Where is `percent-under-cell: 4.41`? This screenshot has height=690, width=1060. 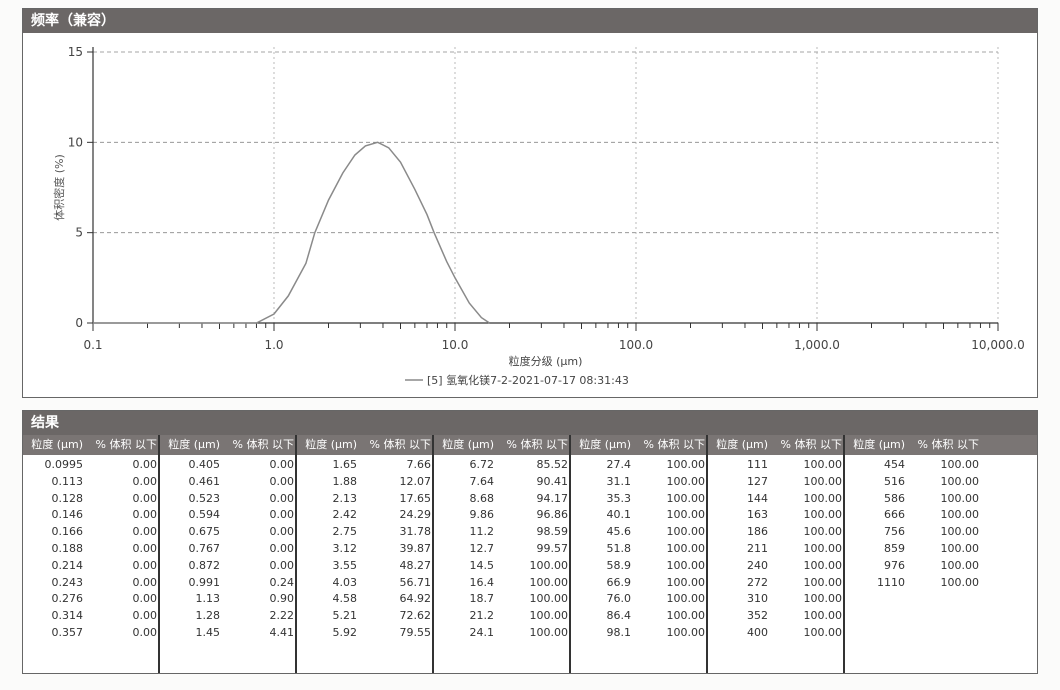
percent-under-cell: 4.41 is located at coordinates (282, 632).